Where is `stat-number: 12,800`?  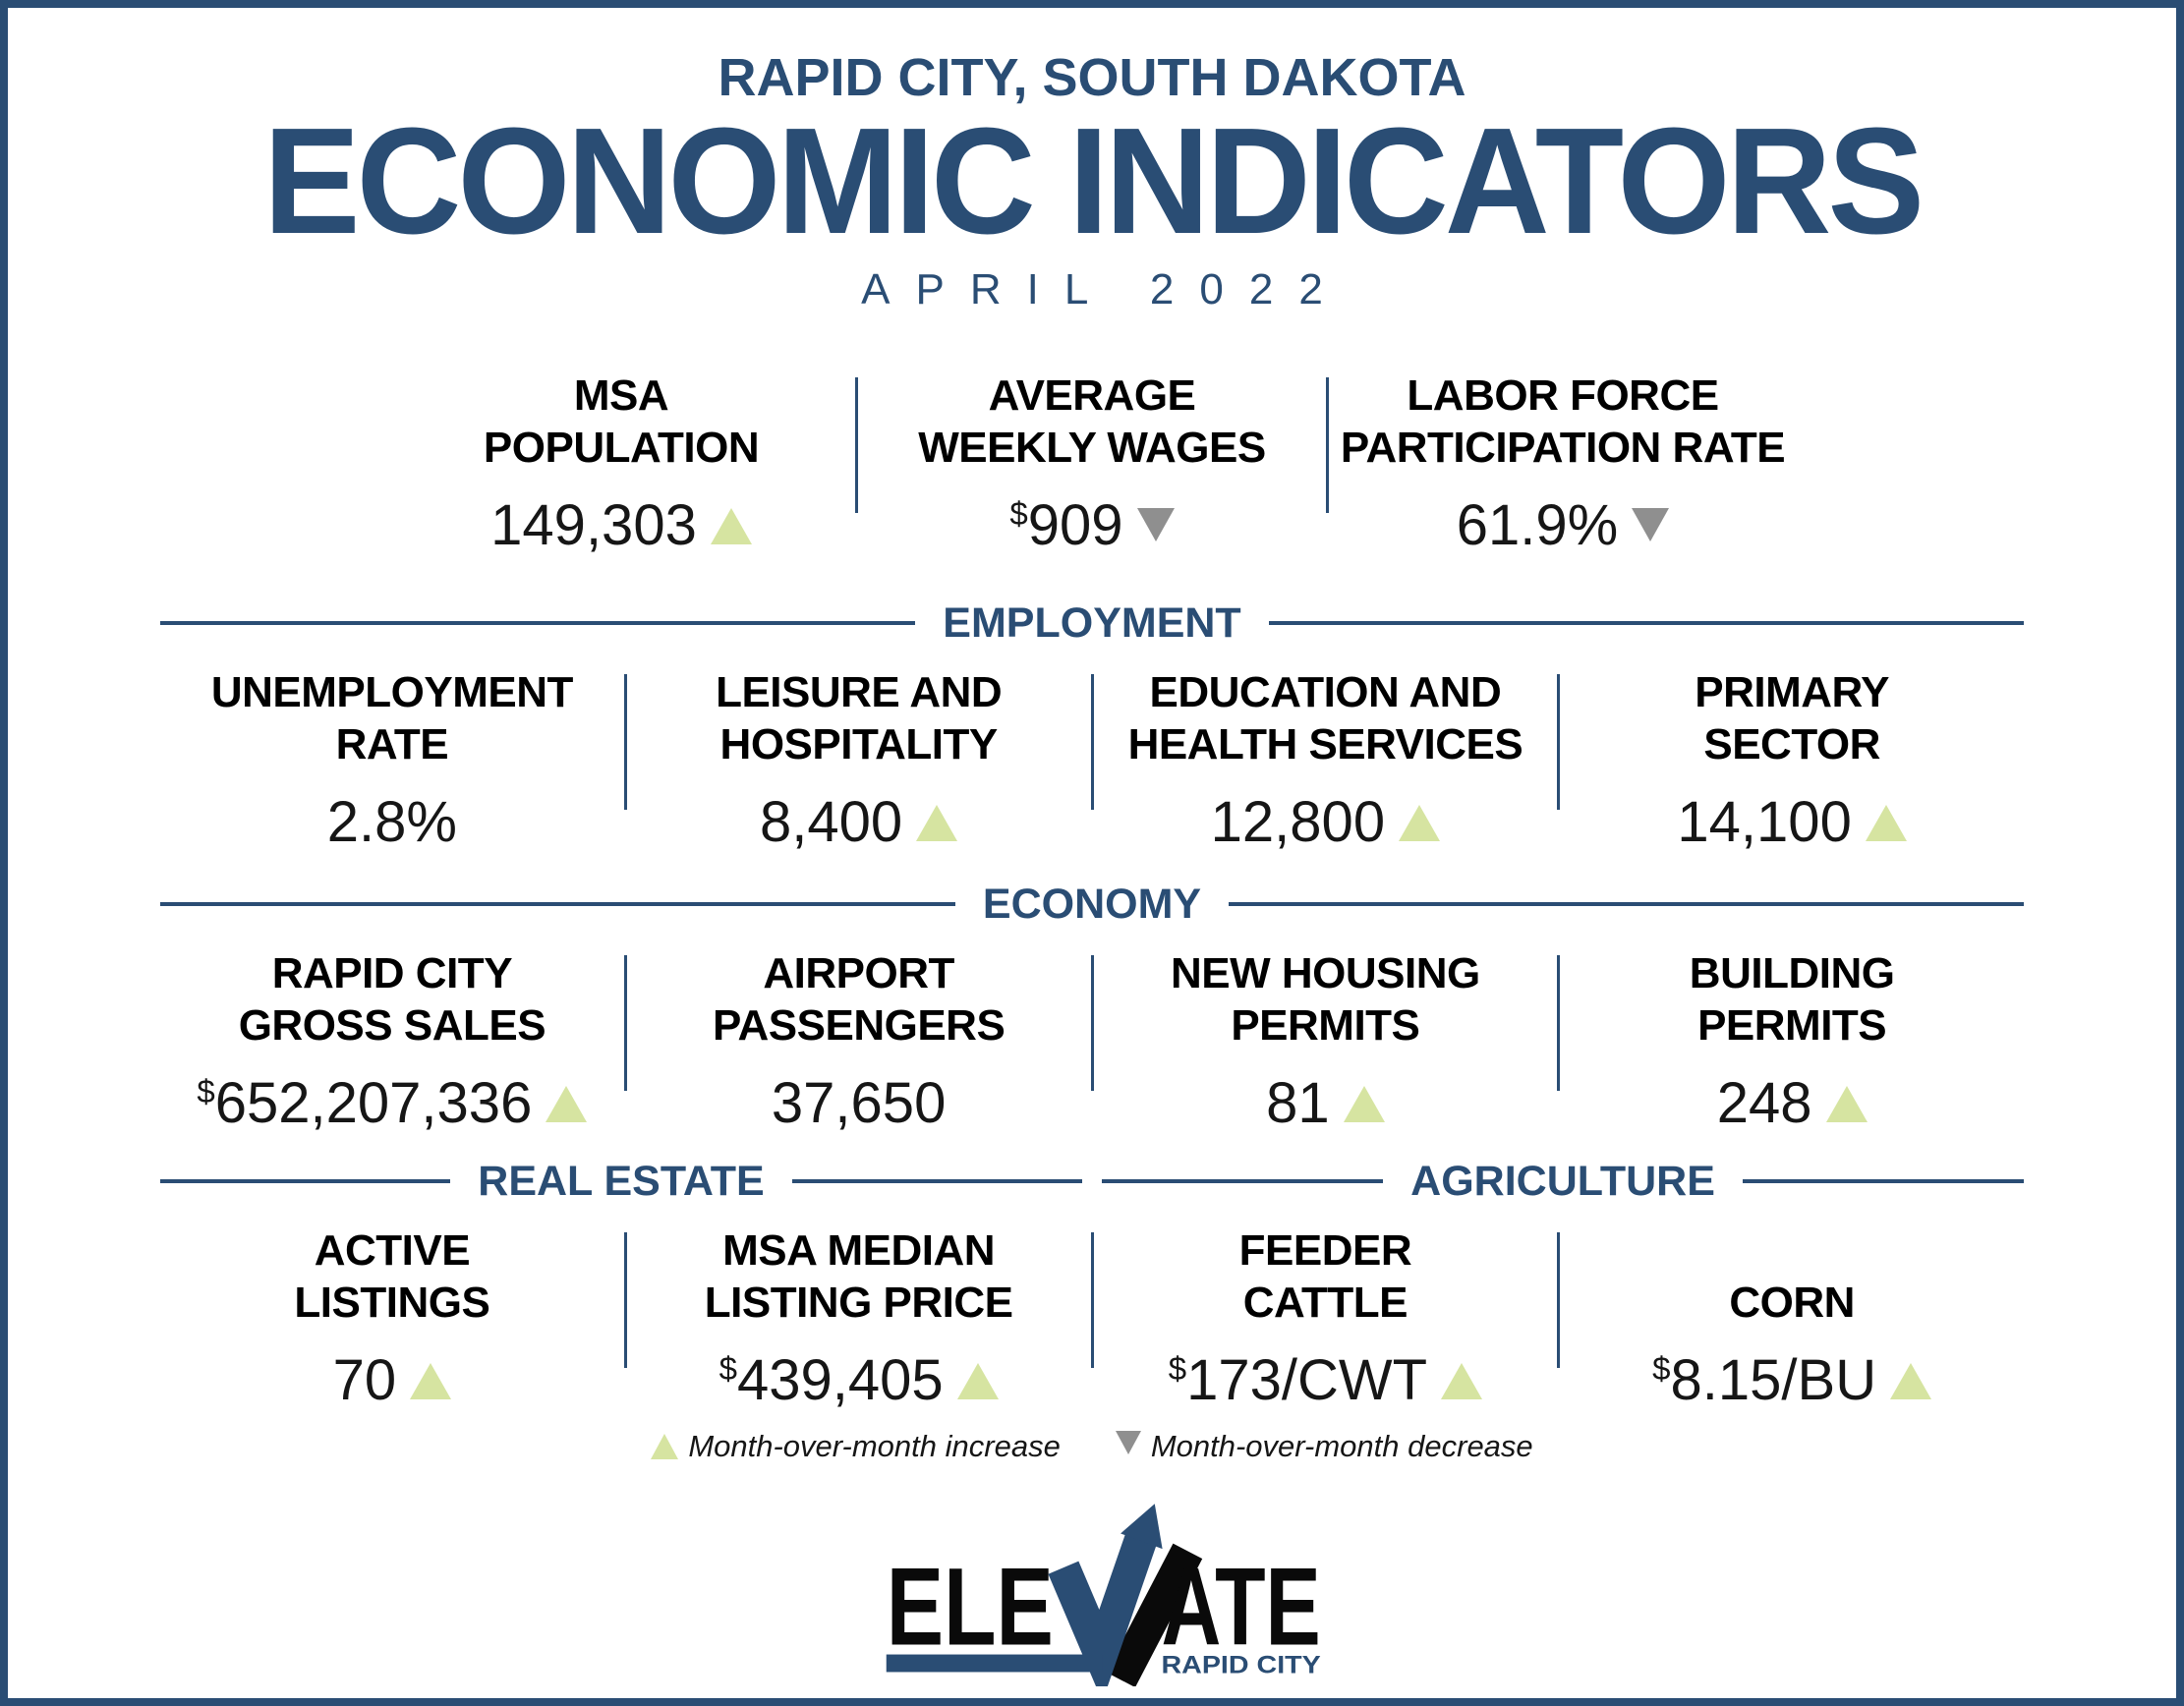
stat-number: 12,800 is located at coordinates (1298, 821).